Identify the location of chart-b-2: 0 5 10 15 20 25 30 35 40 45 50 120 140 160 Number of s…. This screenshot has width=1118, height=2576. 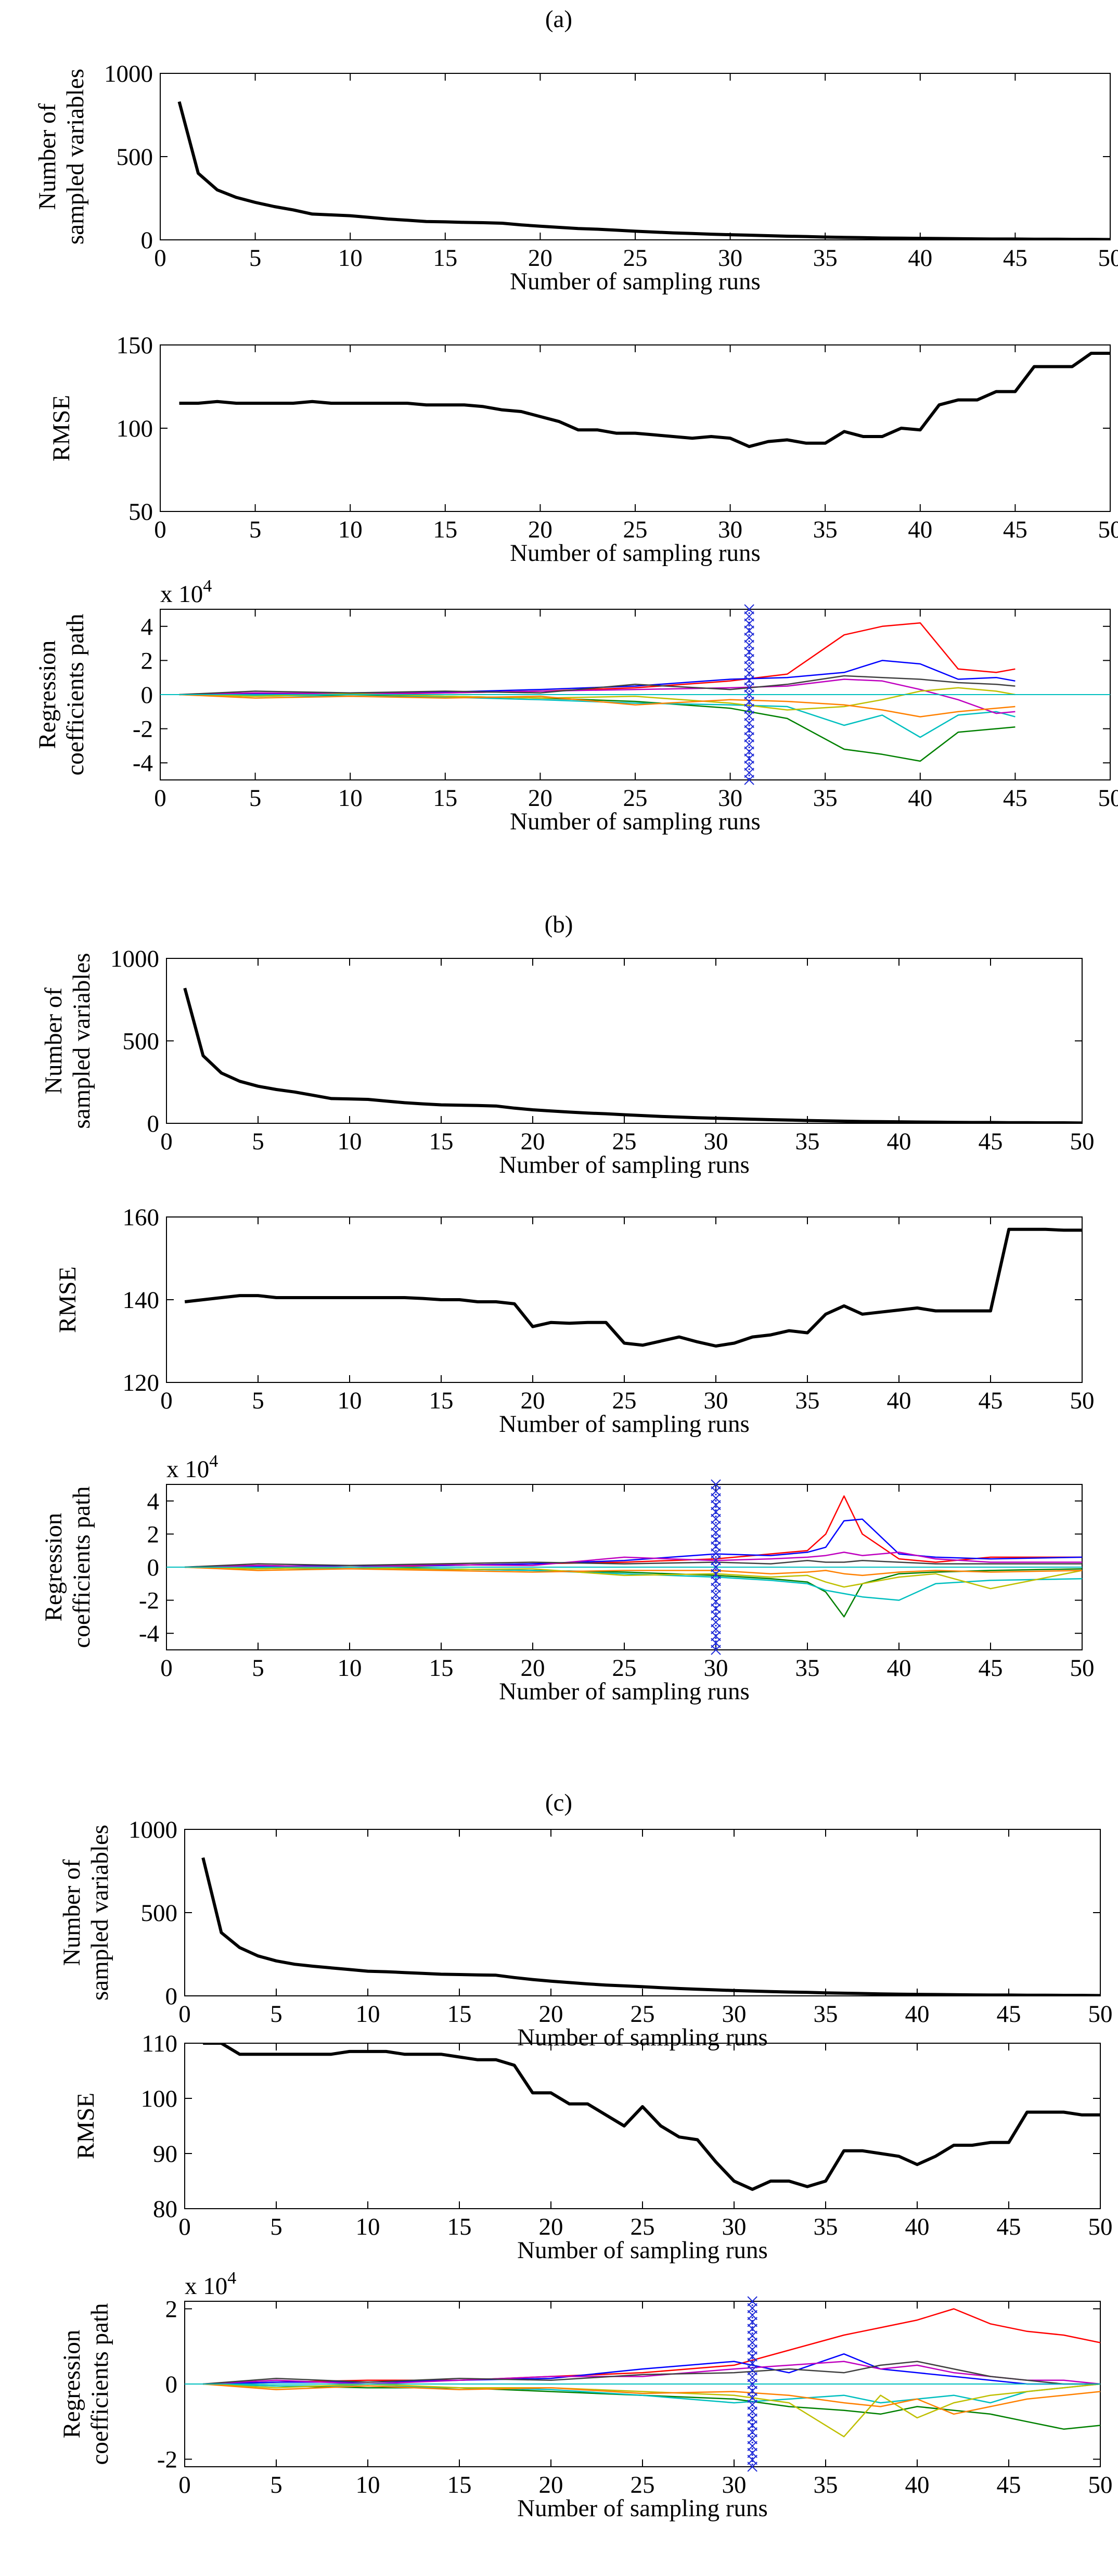
(574, 1321).